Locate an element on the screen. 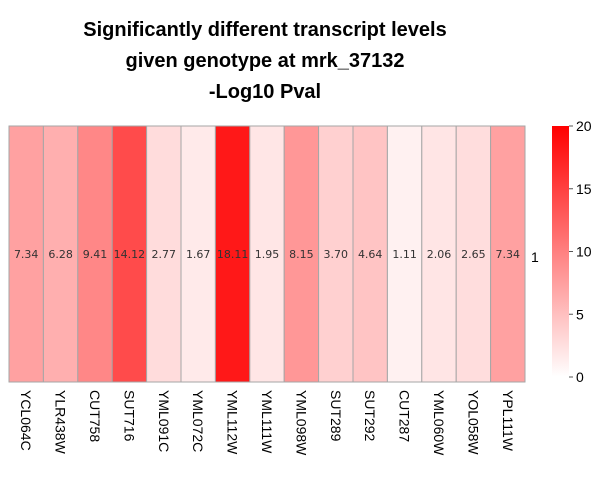 This screenshot has height=480, width=600. cell-value-label-yml072c: 1.67 is located at coordinates (198, 254).